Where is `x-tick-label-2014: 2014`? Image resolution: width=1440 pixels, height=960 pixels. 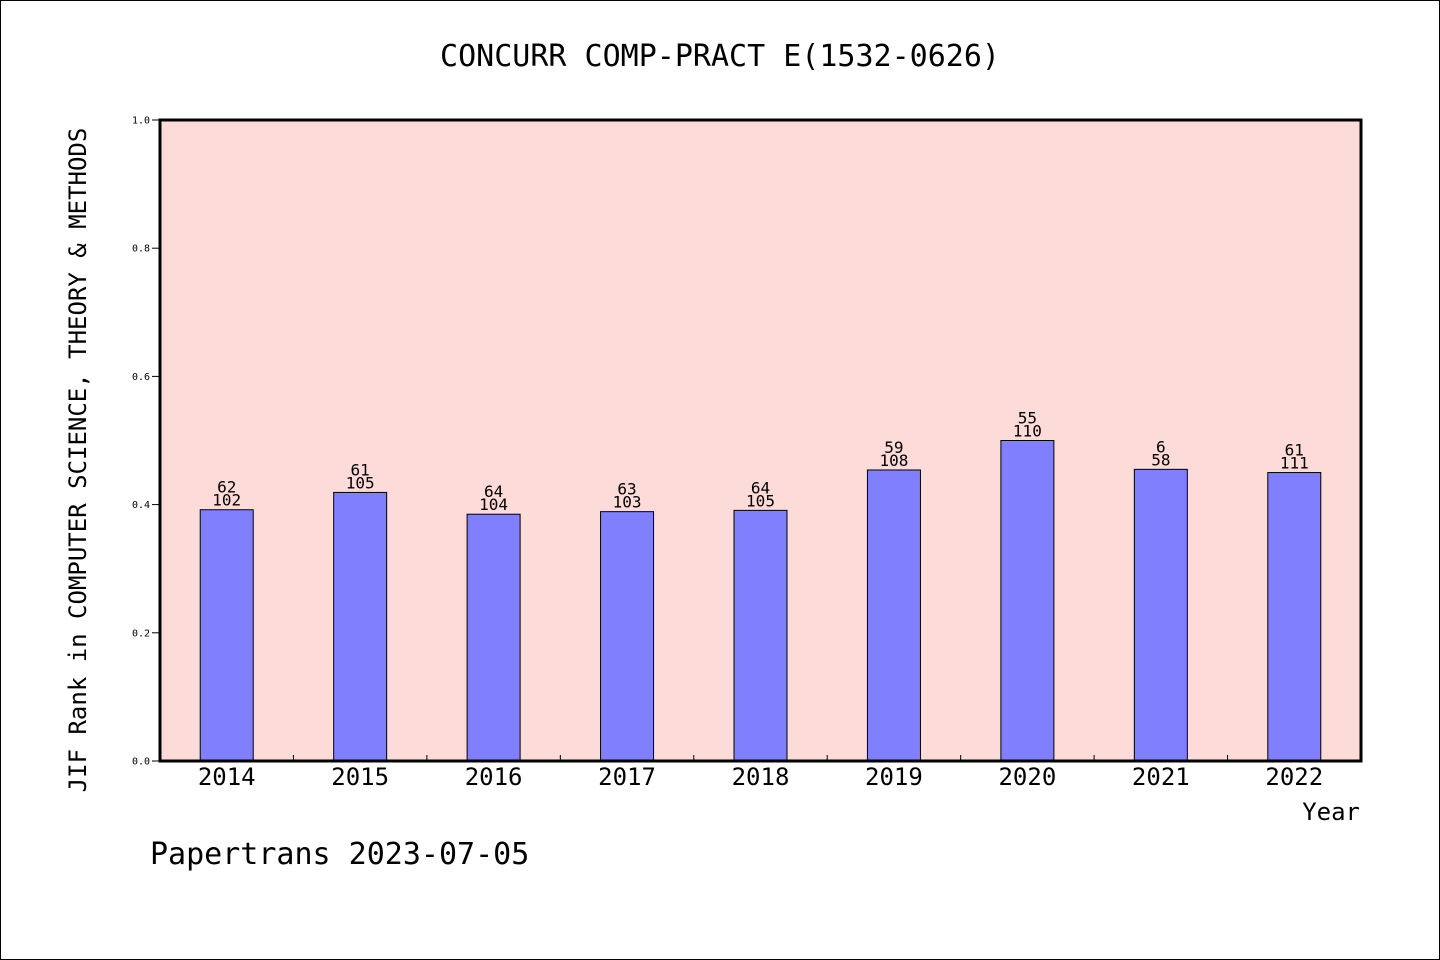 x-tick-label-2014: 2014 is located at coordinates (227, 777).